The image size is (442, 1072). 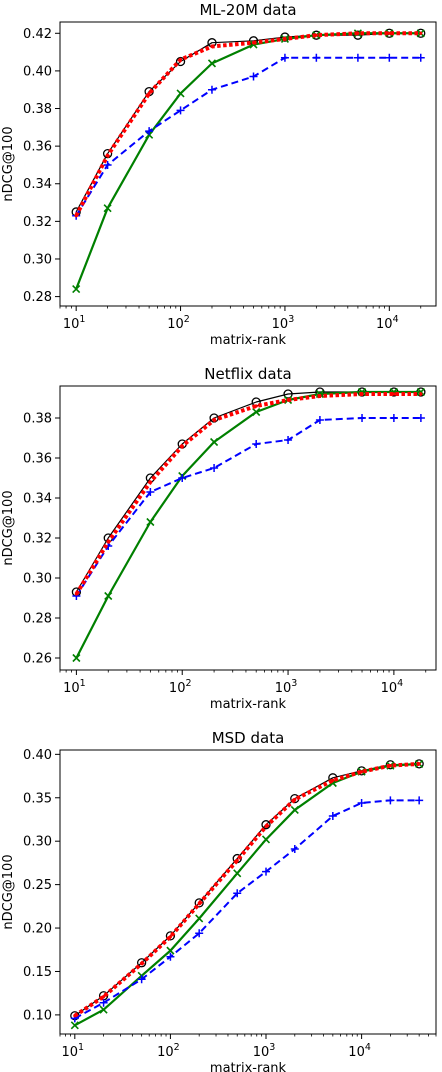 I want to click on x-tick-label: 10⁴, so click(x=359, y=1051).